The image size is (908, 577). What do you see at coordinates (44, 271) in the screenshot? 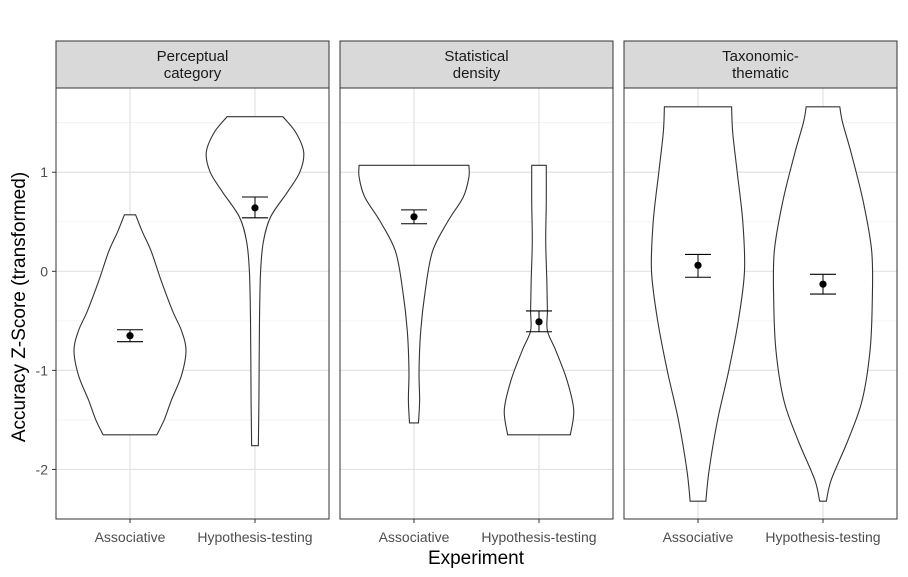
I see `y-tick-label: 0` at bounding box center [44, 271].